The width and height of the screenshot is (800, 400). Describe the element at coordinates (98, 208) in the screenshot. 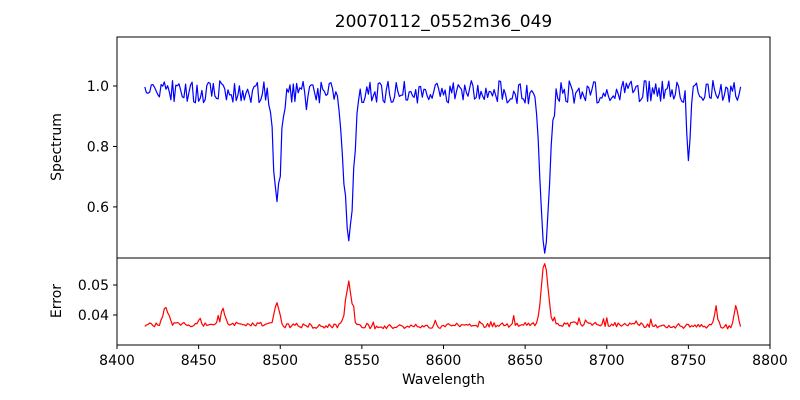

I see `y-tick-label: 0.6` at that location.